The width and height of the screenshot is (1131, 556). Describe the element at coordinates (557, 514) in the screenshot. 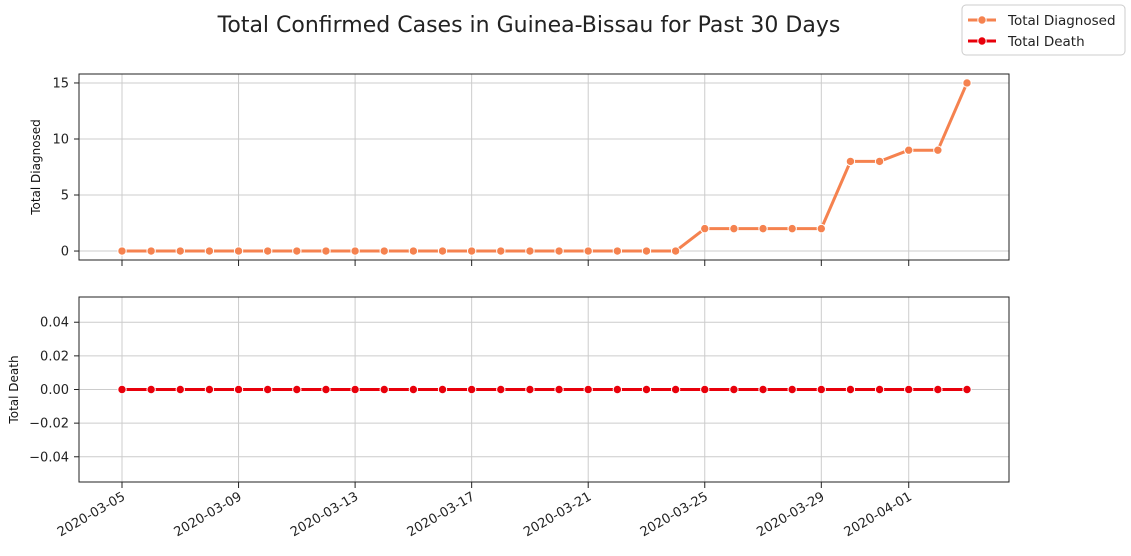

I see `x-tick-label: 2020-03-21` at that location.